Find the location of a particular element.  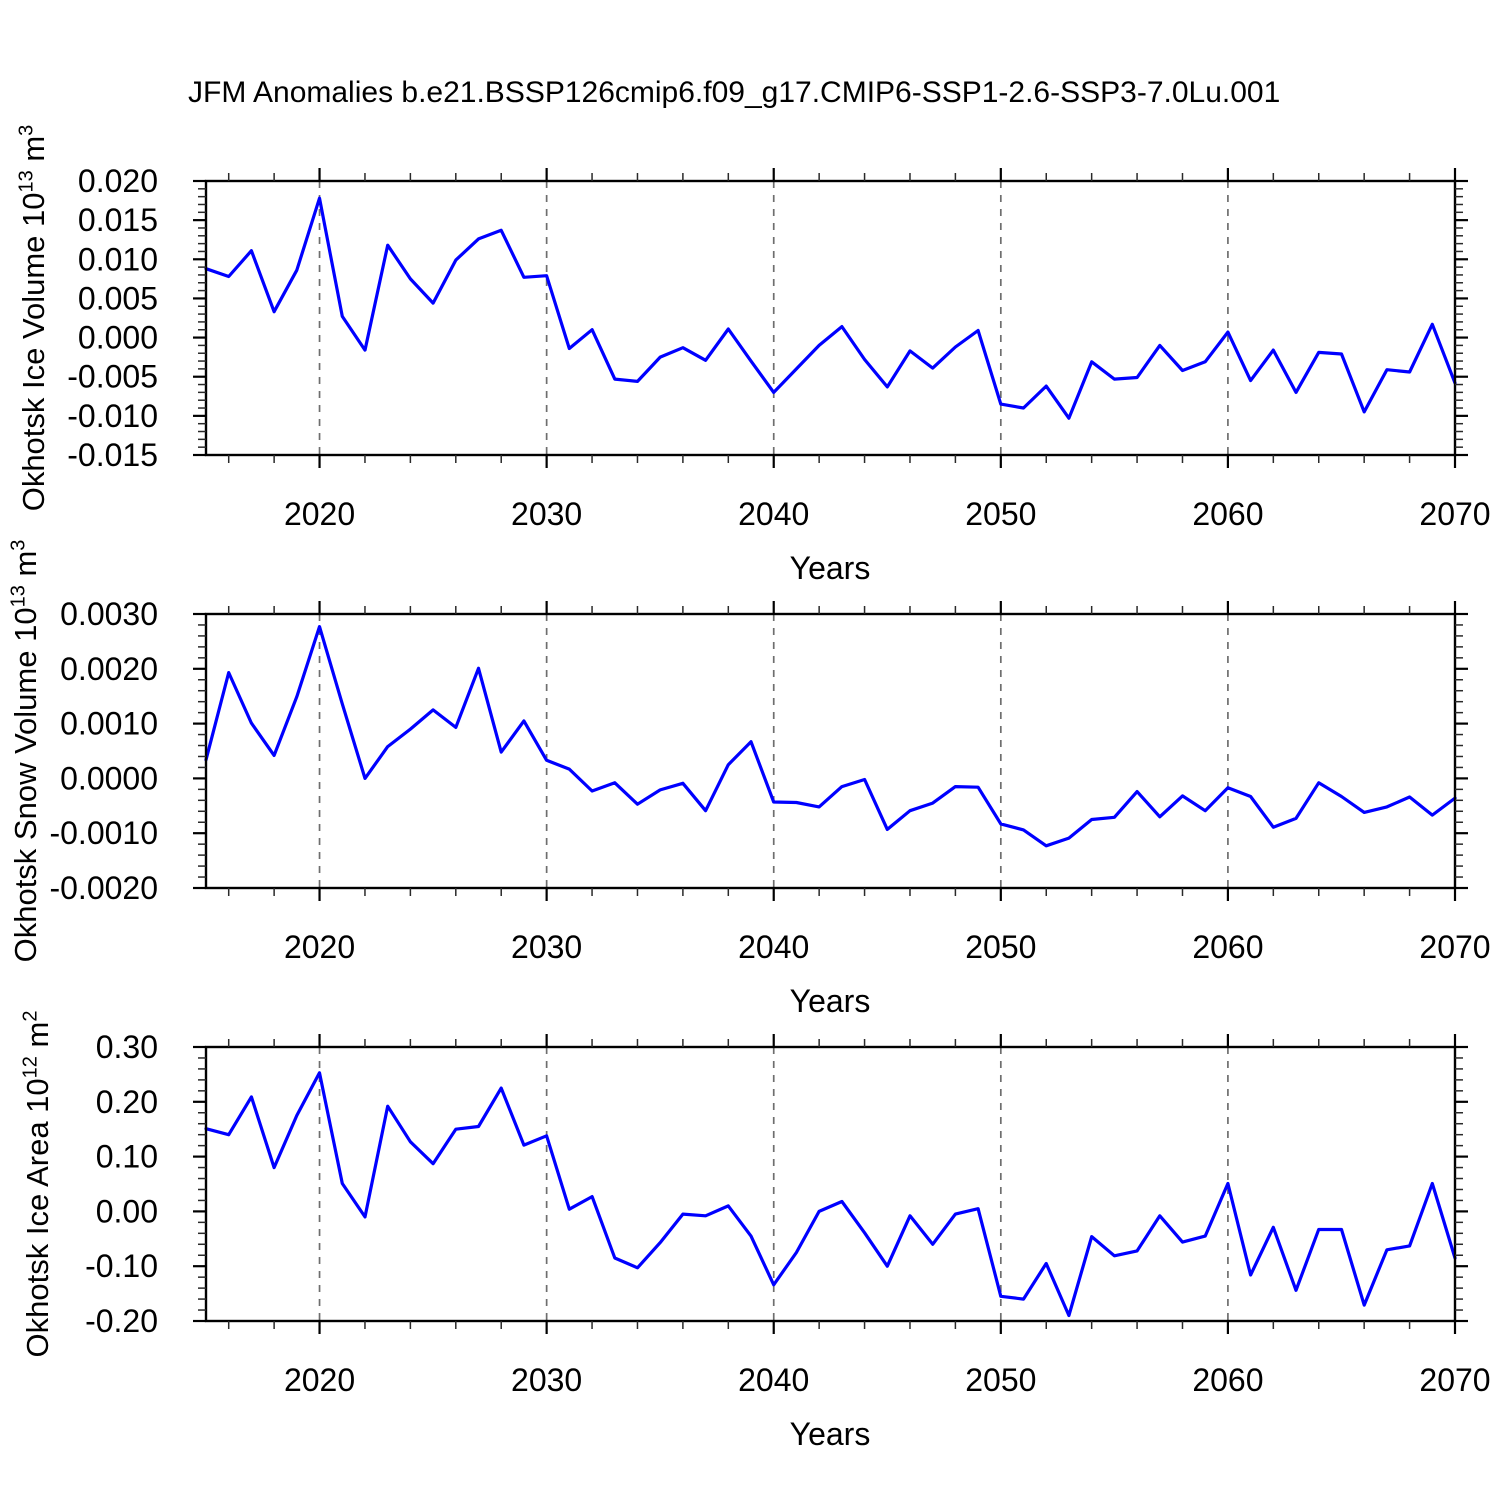

x-axis-title-panel-3: Years is located at coordinates (830, 1434).